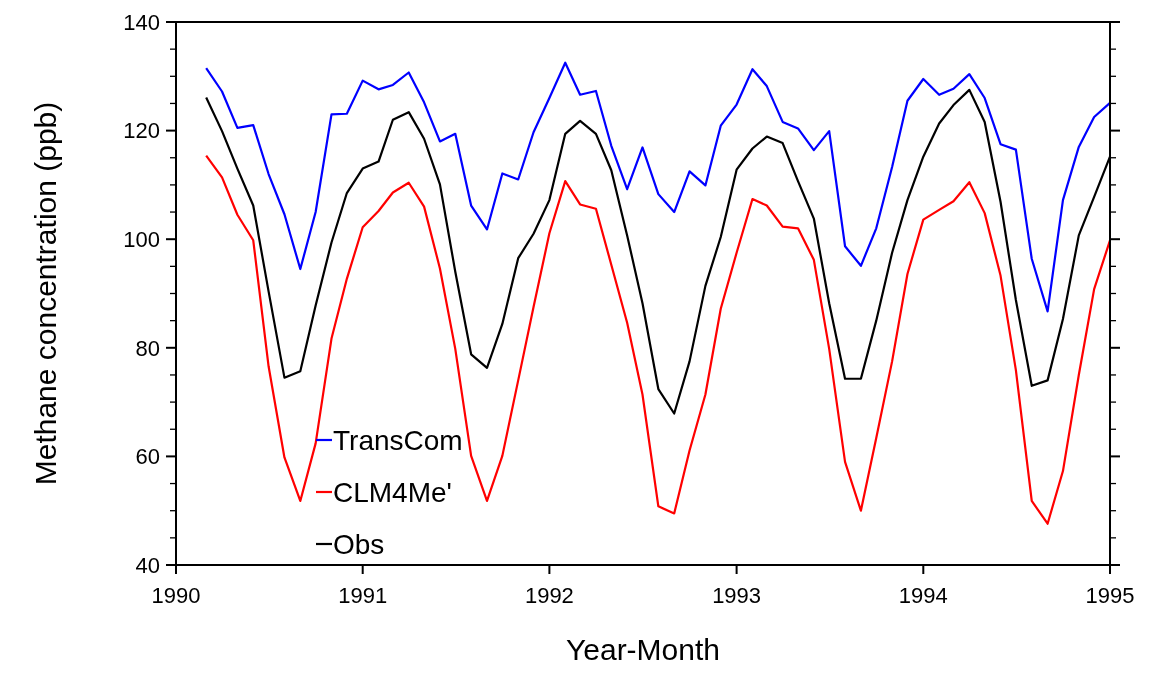  I want to click on x-tick-label: 1994, so click(923, 595).